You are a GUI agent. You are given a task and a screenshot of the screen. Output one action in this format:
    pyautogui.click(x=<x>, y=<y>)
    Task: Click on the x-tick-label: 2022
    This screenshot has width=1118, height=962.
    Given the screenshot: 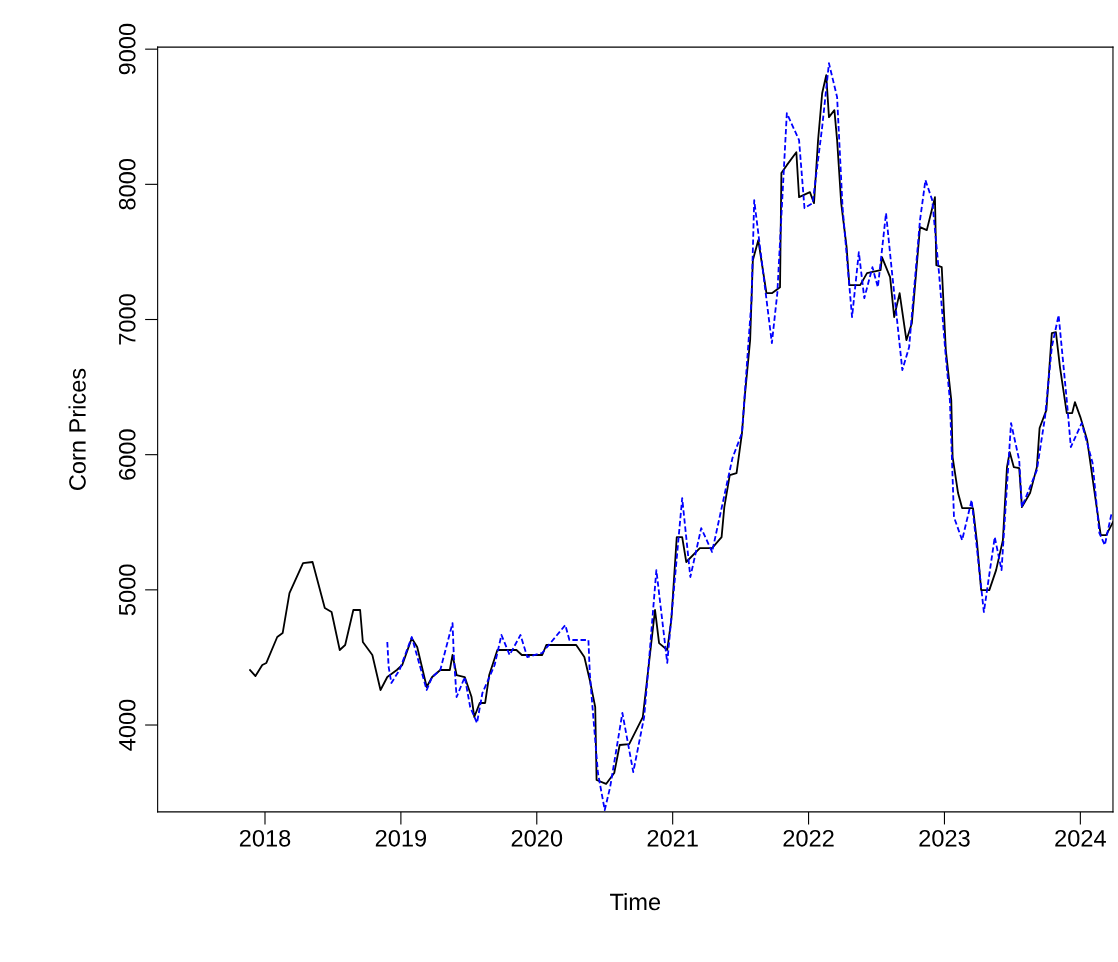 What is the action you would take?
    pyautogui.click(x=808, y=838)
    